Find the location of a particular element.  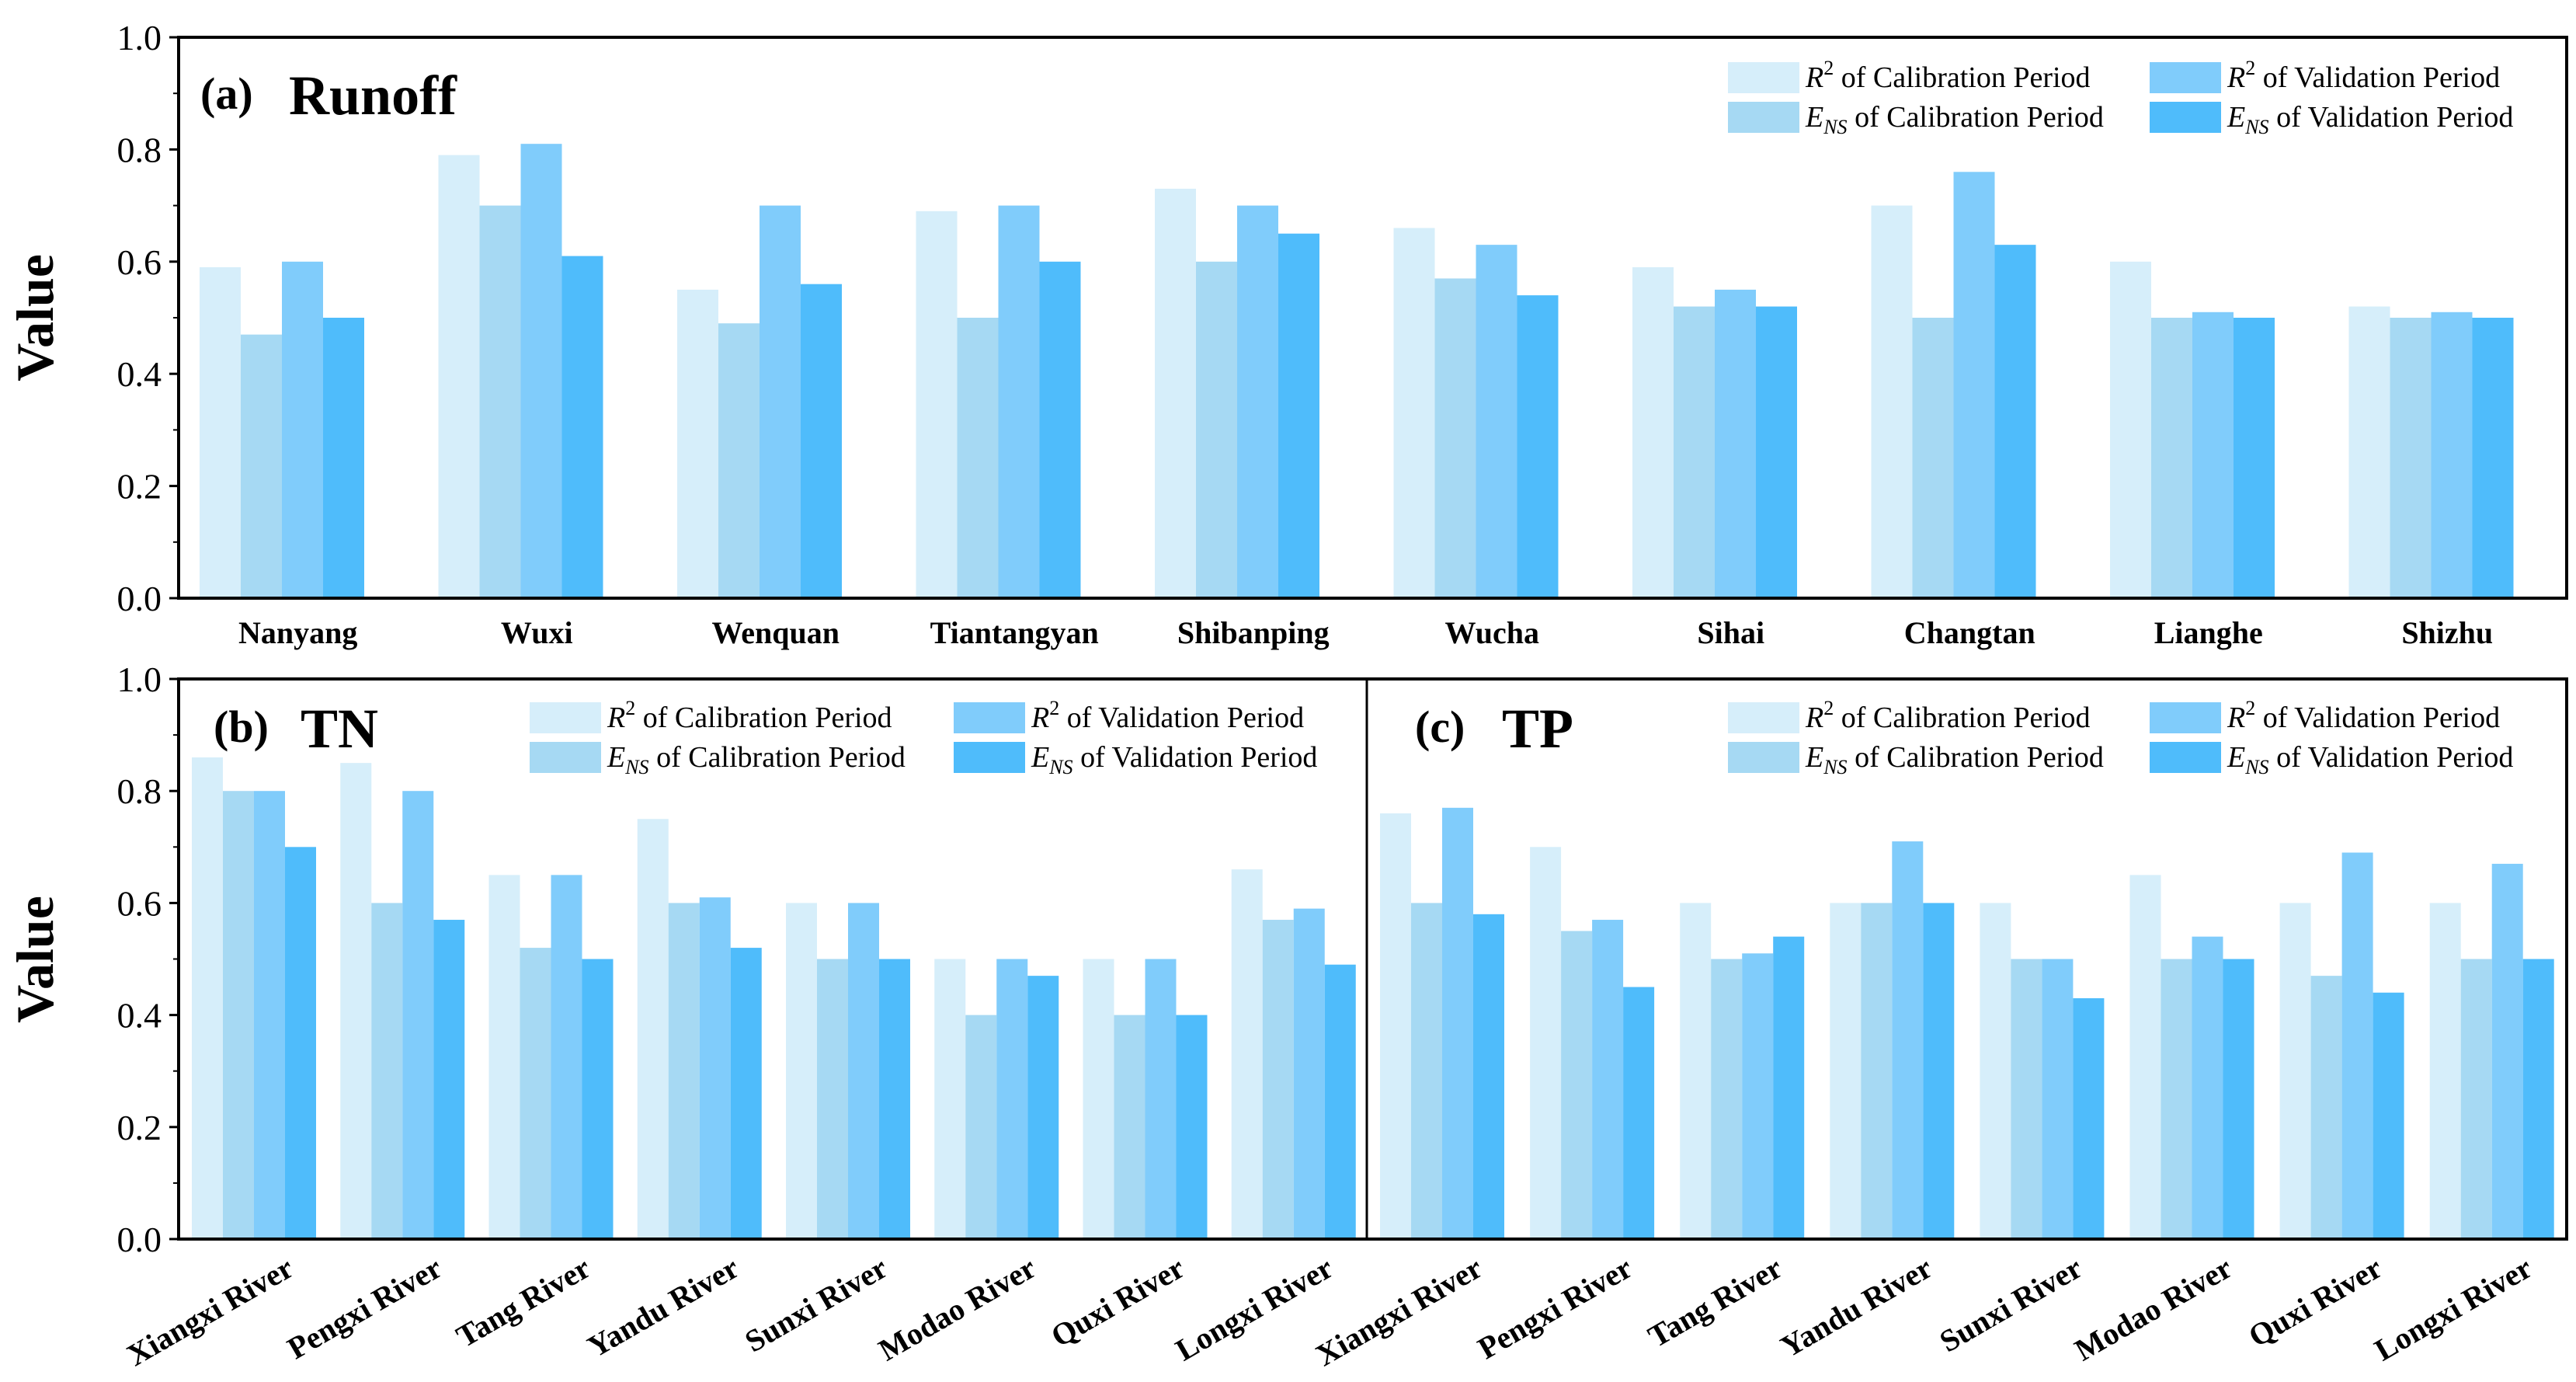

panel-tag: (b) is located at coordinates (241, 726).